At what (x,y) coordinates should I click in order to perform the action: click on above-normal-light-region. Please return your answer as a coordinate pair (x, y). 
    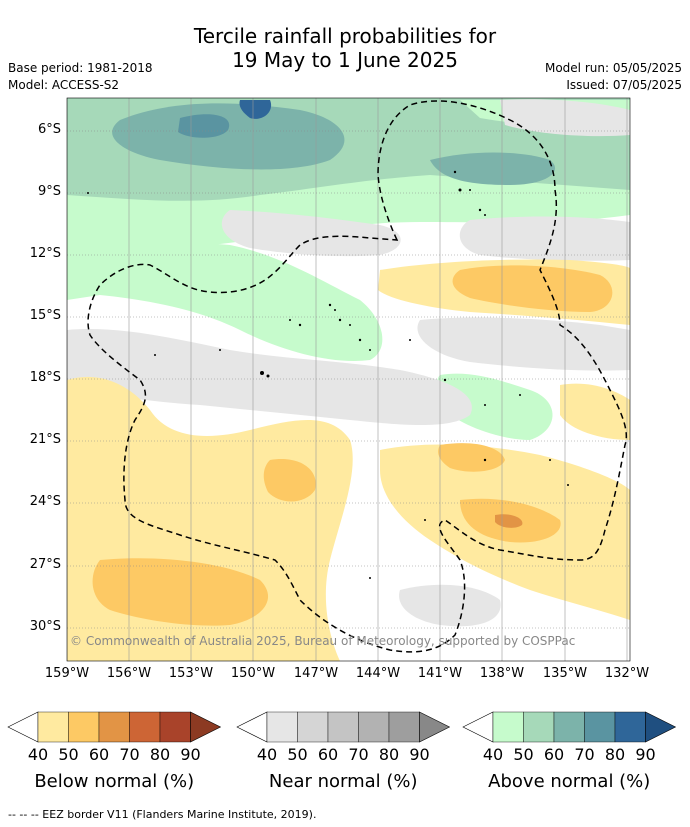
    Looking at the image, I should click on (348, 213).